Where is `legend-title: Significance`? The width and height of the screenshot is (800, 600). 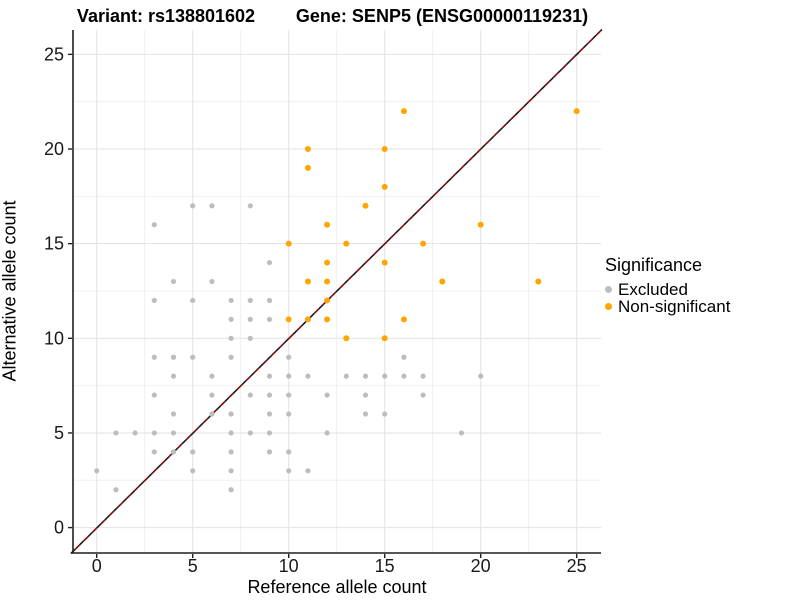 legend-title: Significance is located at coordinates (654, 265).